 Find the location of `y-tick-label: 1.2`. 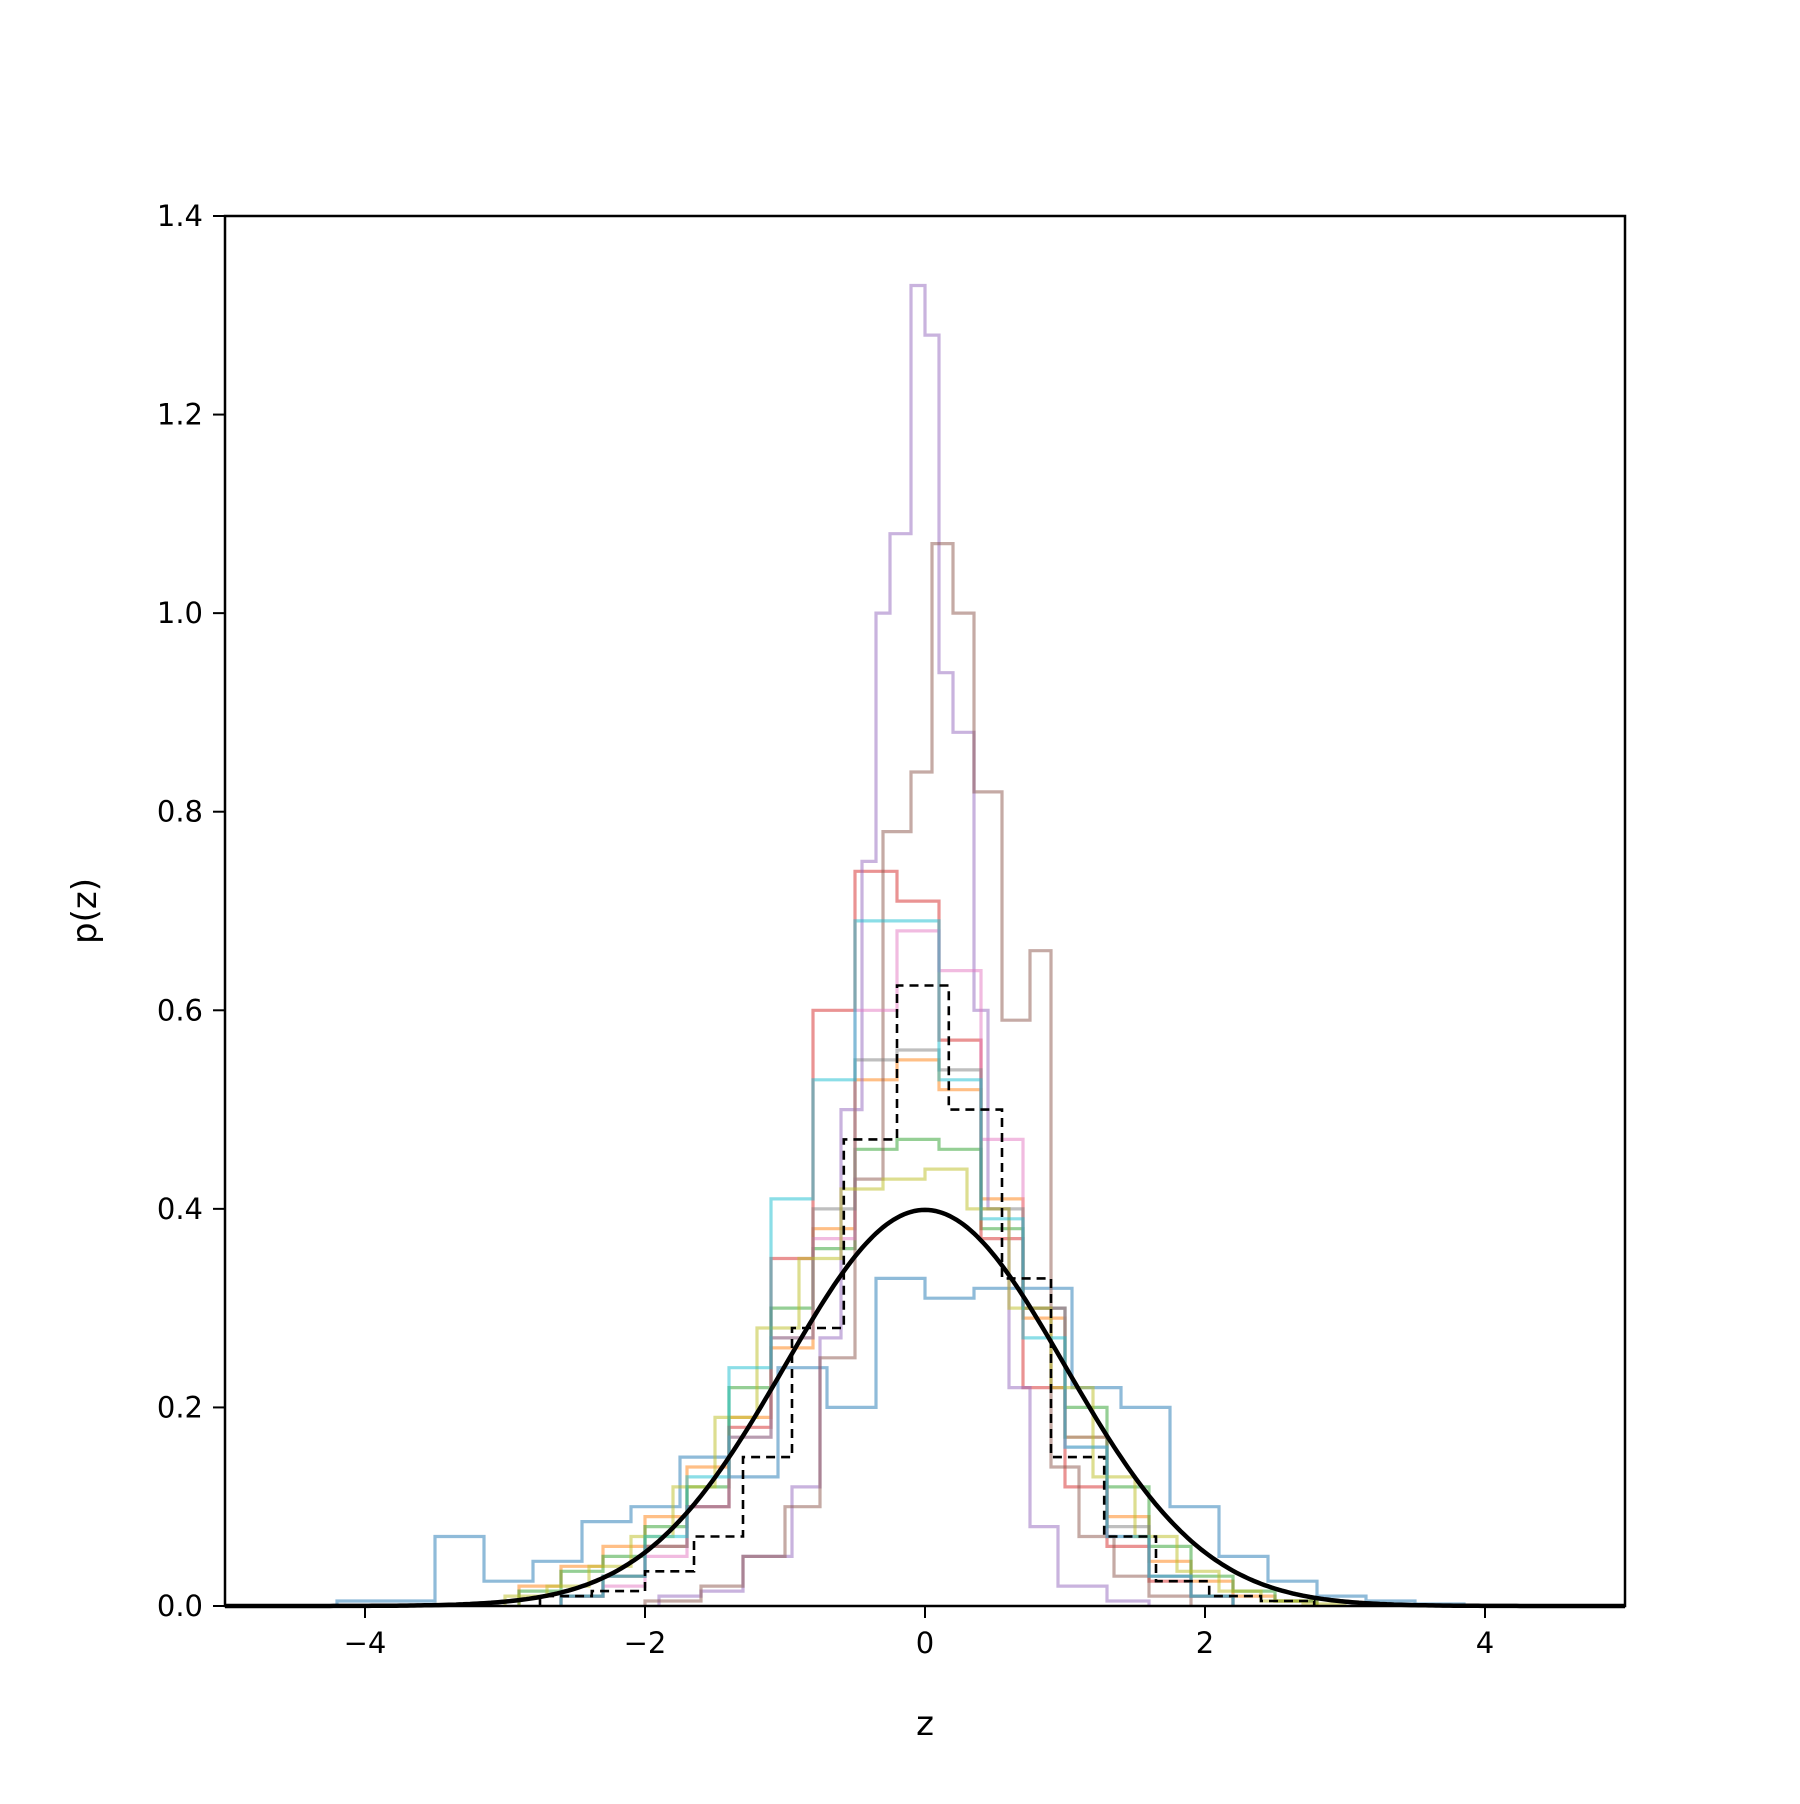

y-tick-label: 1.2 is located at coordinates (180, 415).